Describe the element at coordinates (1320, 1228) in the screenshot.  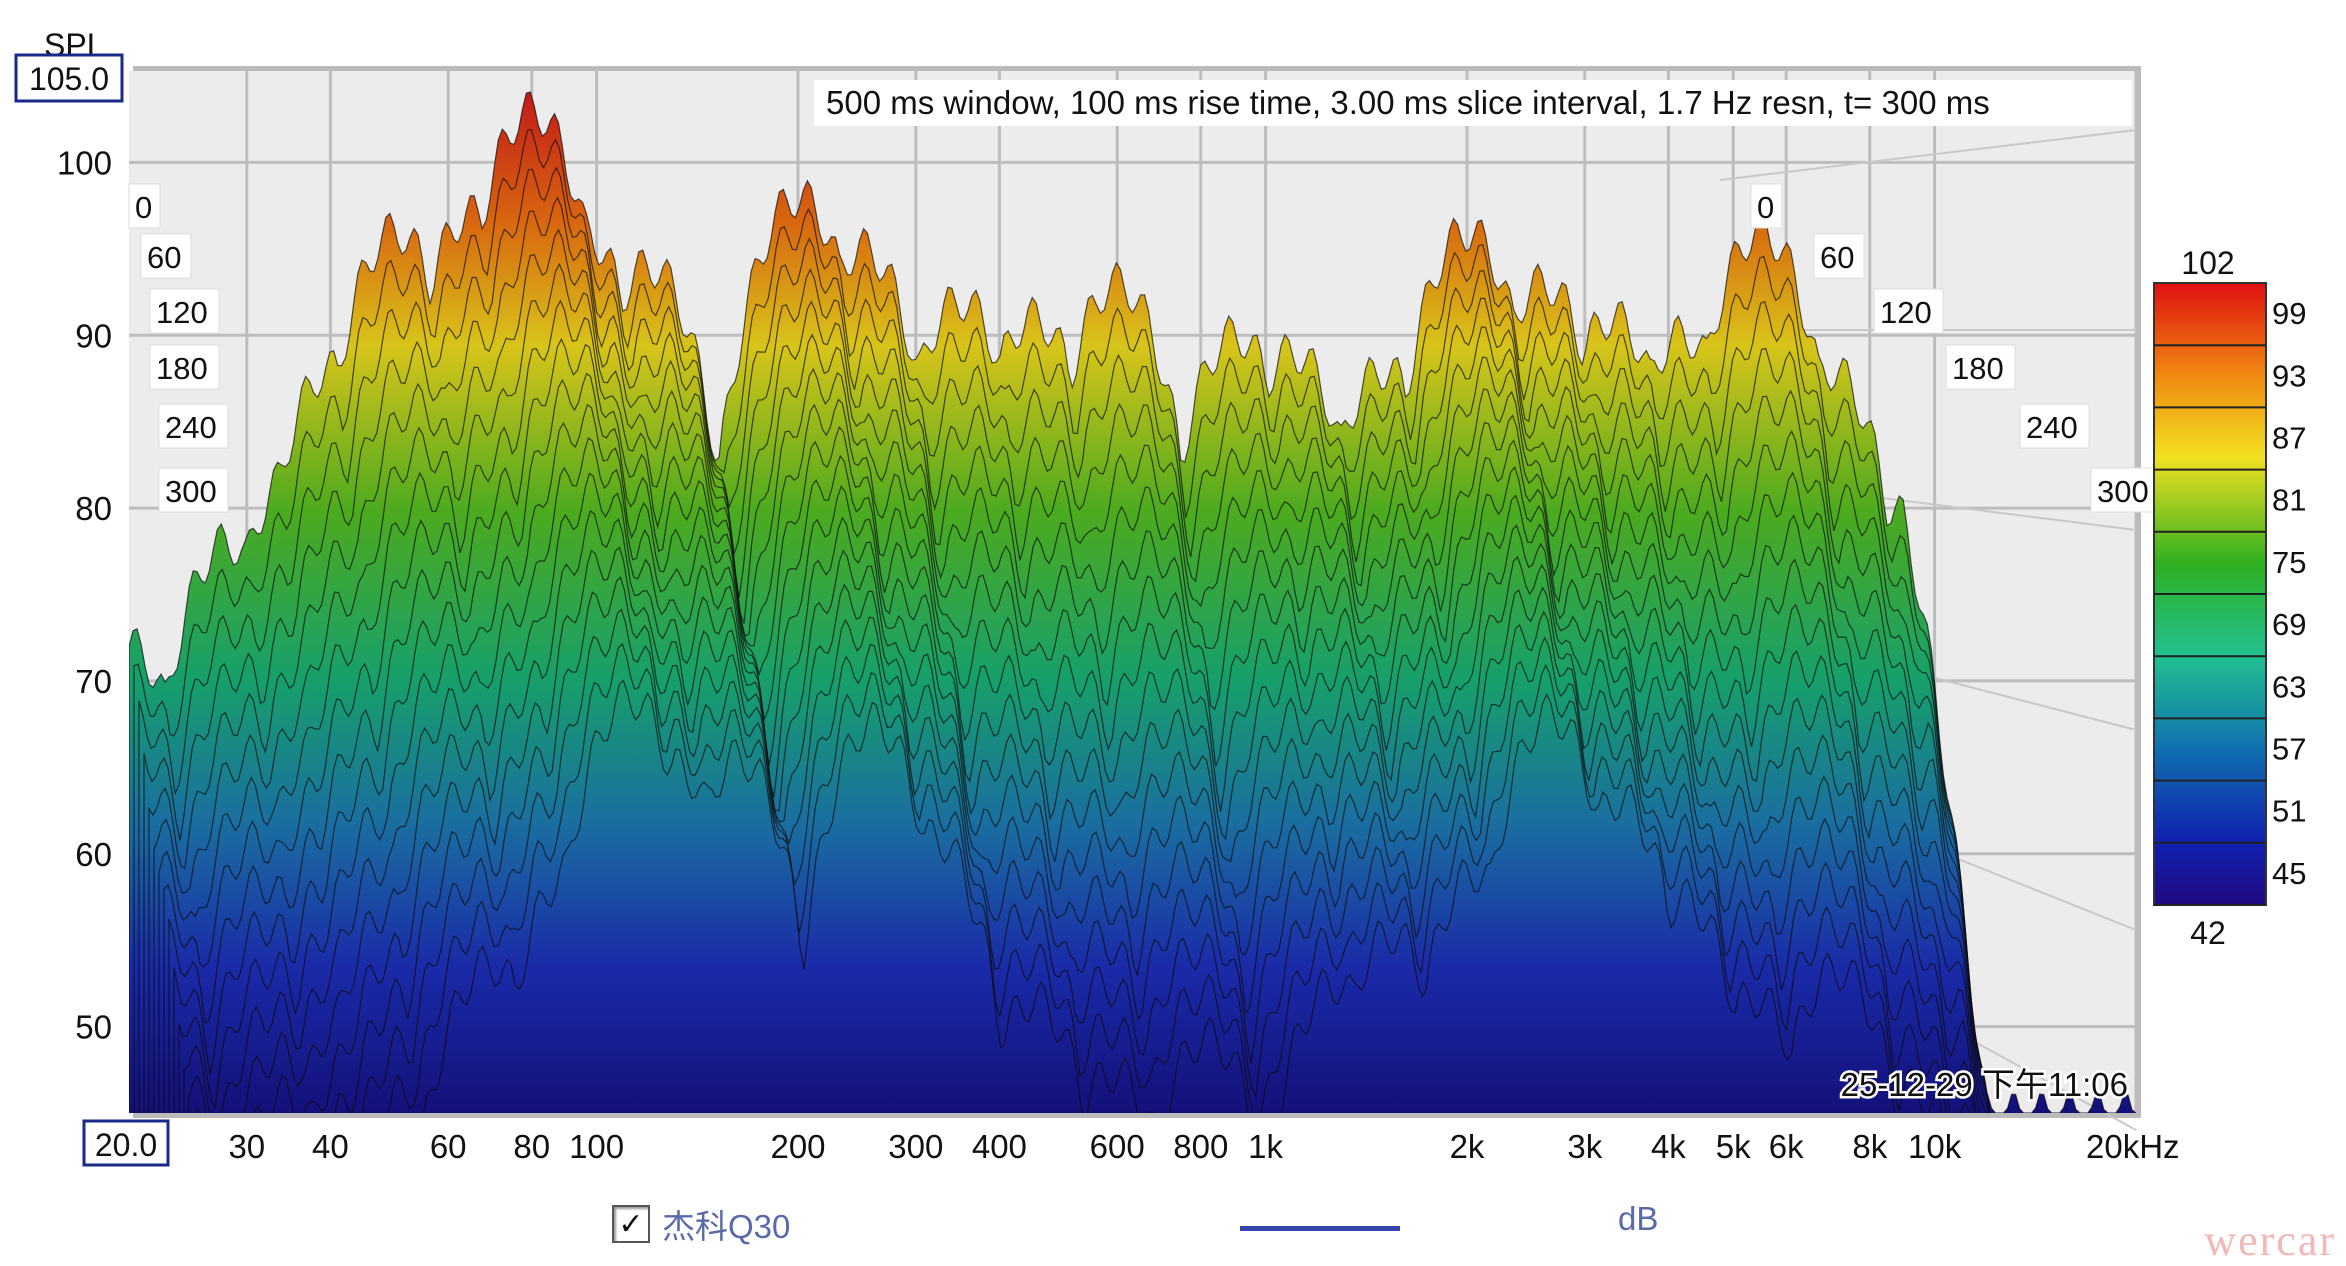
I see `legend-line` at that location.